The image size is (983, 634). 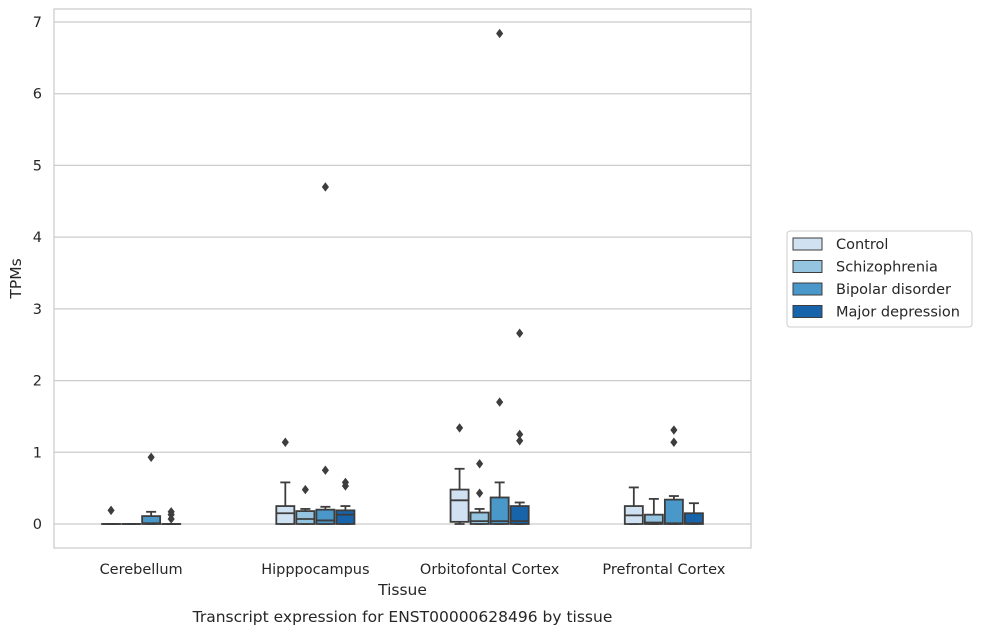 I want to click on box-body-major-depression-orbitofontal-cortex, so click(x=519, y=515).